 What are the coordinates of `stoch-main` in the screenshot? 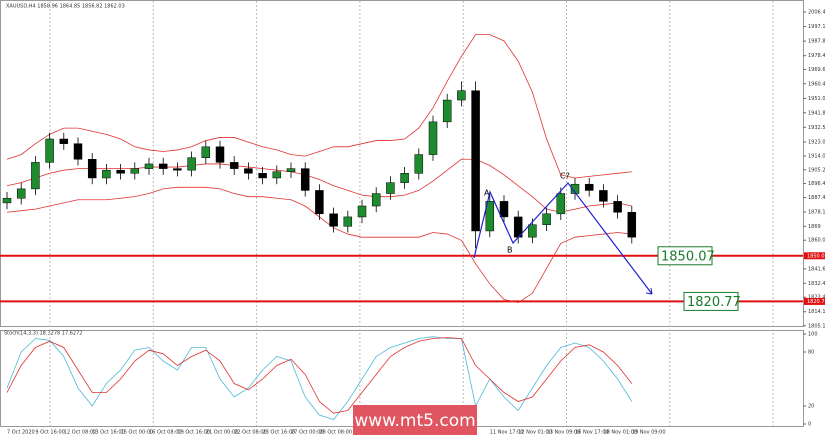 It's located at (319, 378).